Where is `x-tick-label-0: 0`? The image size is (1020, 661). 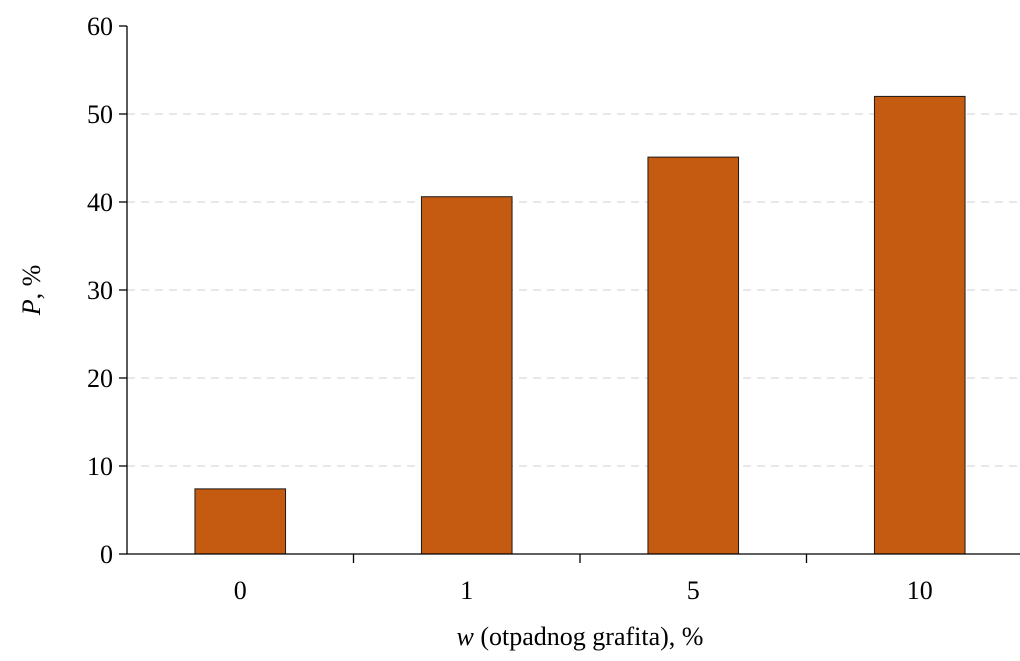 x-tick-label-0: 0 is located at coordinates (240, 590).